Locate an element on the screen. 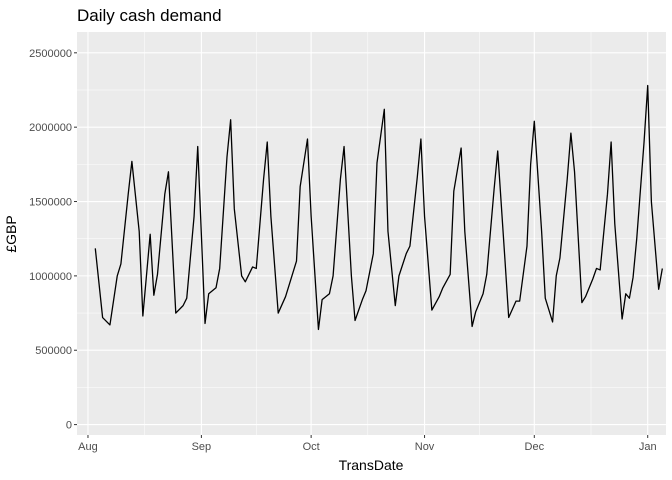 Image resolution: width=672 pixels, height=480 pixels. x-tick-label: Sep is located at coordinates (202, 447).